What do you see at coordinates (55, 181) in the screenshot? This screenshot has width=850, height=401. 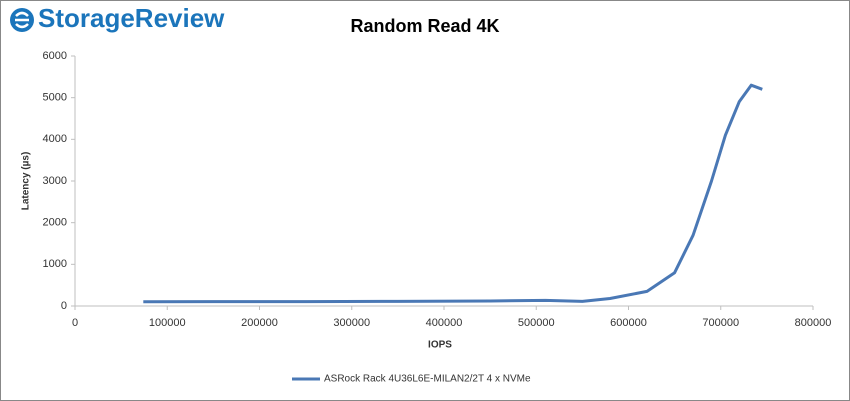 I see `y-tick-label: 3000` at bounding box center [55, 181].